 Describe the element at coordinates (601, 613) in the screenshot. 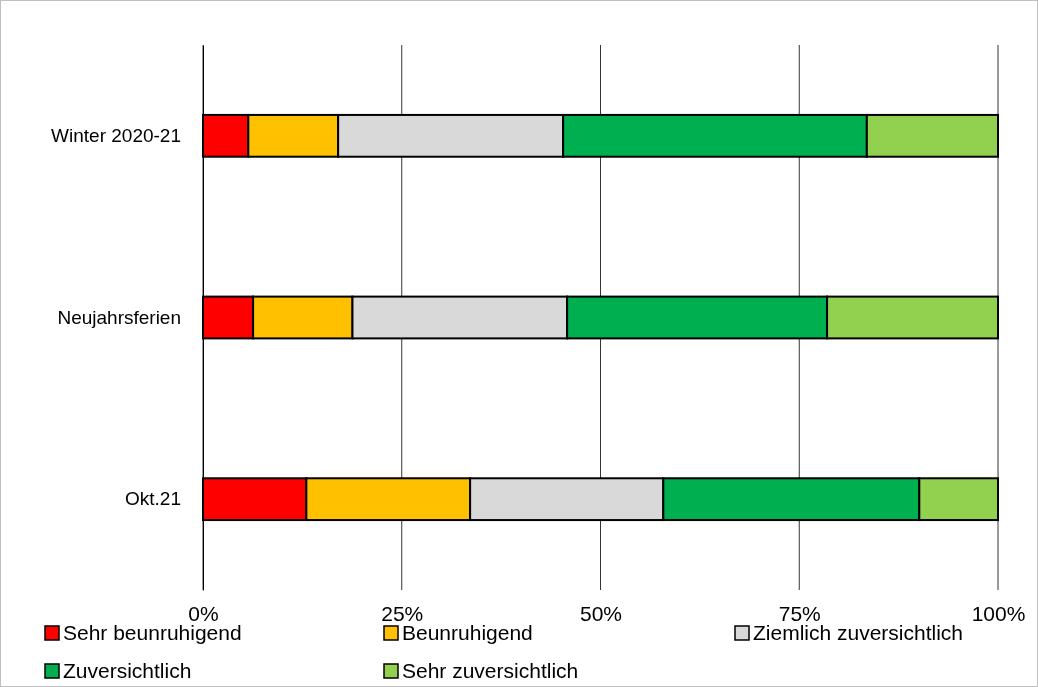

I see `x-tick-label: 50%` at that location.